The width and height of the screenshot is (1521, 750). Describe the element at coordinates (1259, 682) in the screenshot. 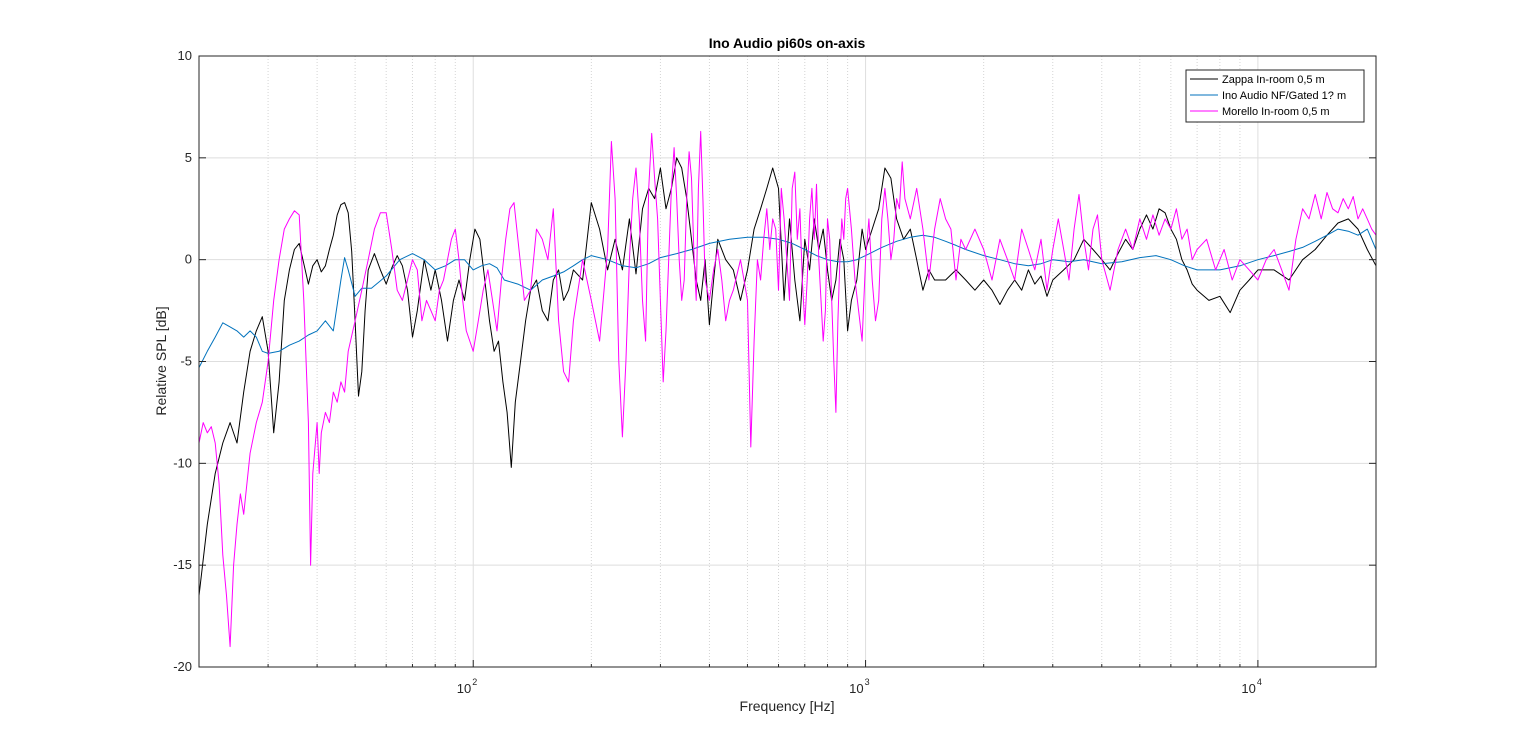

I see `x-tick-exponent: 4` at that location.